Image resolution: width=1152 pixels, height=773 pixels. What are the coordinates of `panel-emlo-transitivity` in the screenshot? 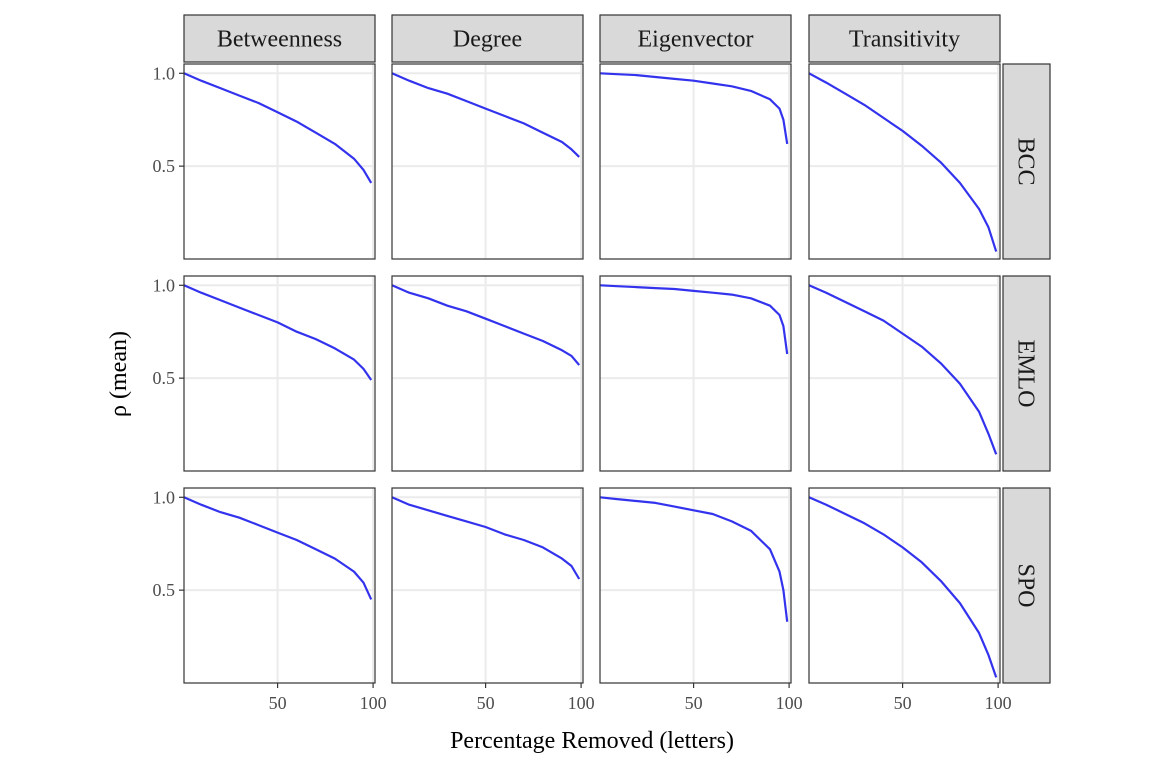 It's located at (904, 373).